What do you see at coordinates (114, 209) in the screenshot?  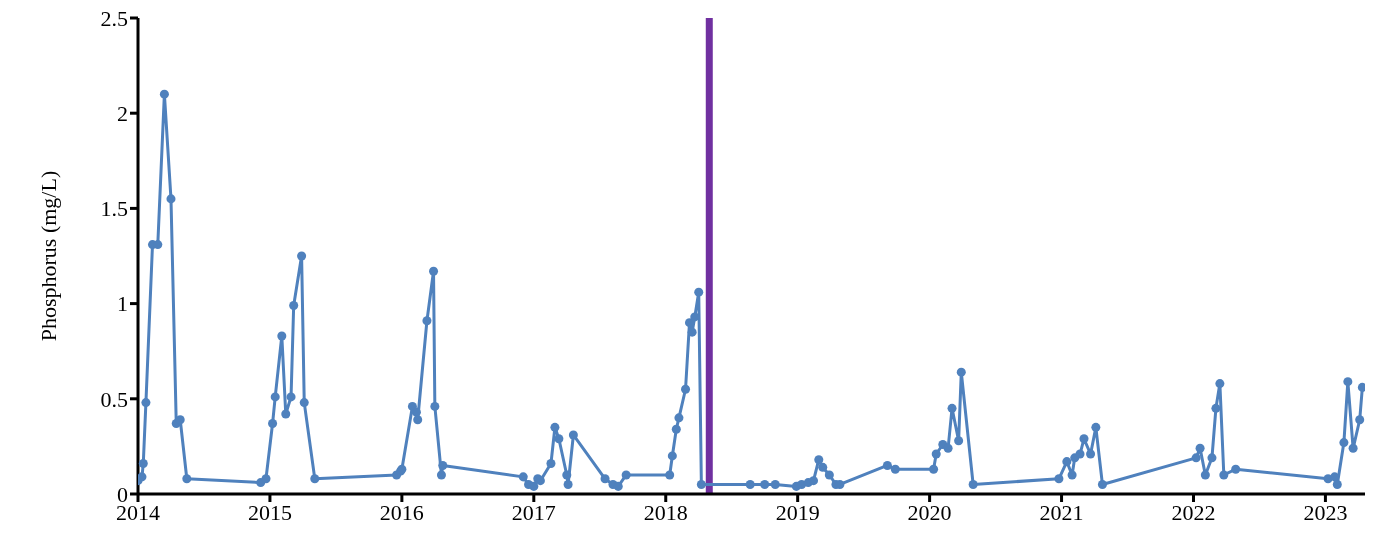 I see `y-tick-label: 1.5` at bounding box center [114, 209].